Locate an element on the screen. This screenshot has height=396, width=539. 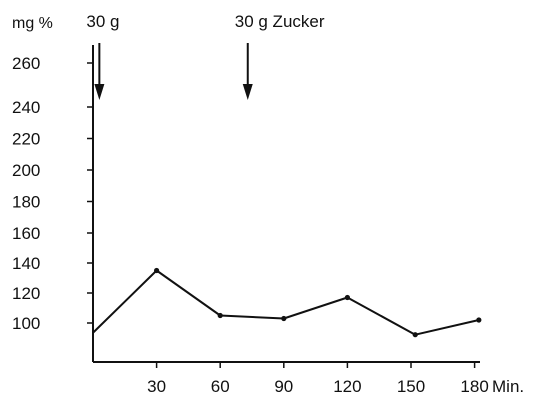
x-tick-label: 150 is located at coordinates (411, 386).